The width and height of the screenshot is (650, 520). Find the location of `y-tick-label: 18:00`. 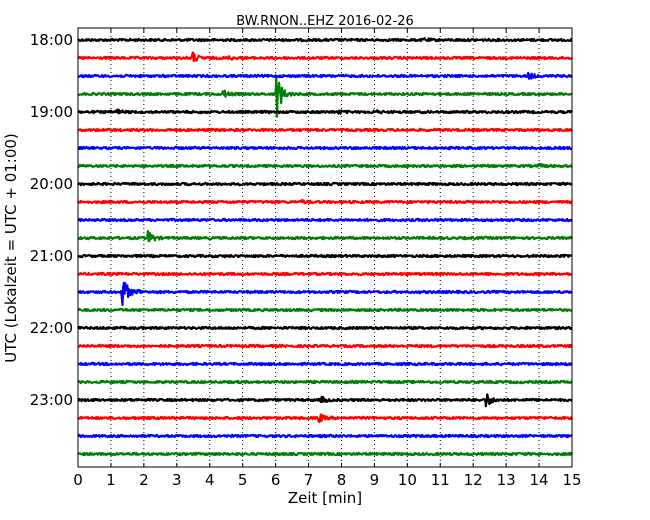

y-tick-label: 18:00 is located at coordinates (51, 40).